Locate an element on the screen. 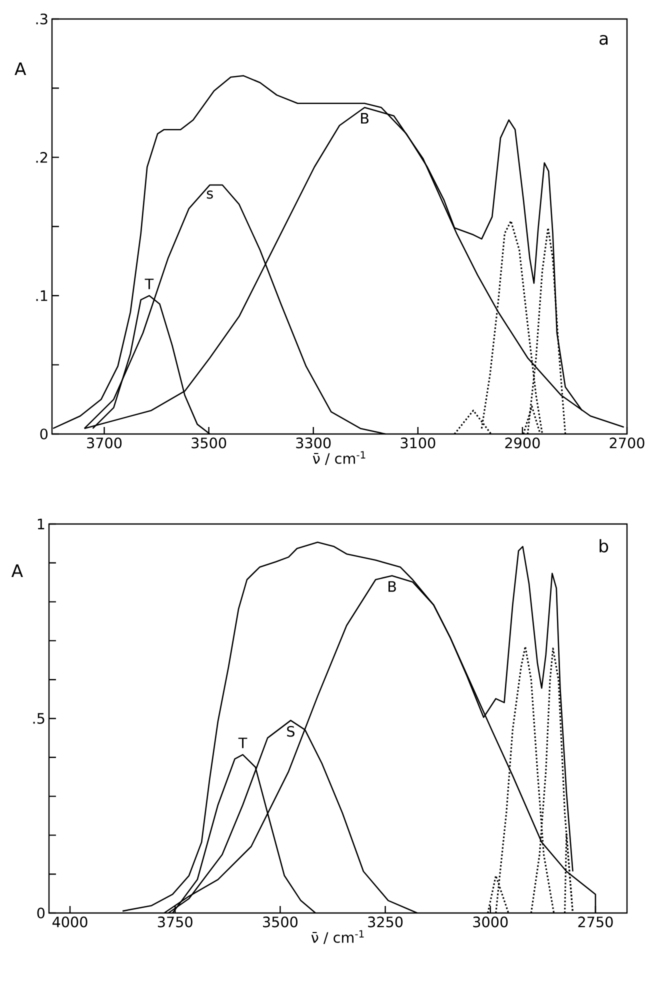 This screenshot has height=985, width=658. x-tick-label: 2900 is located at coordinates (522, 443).